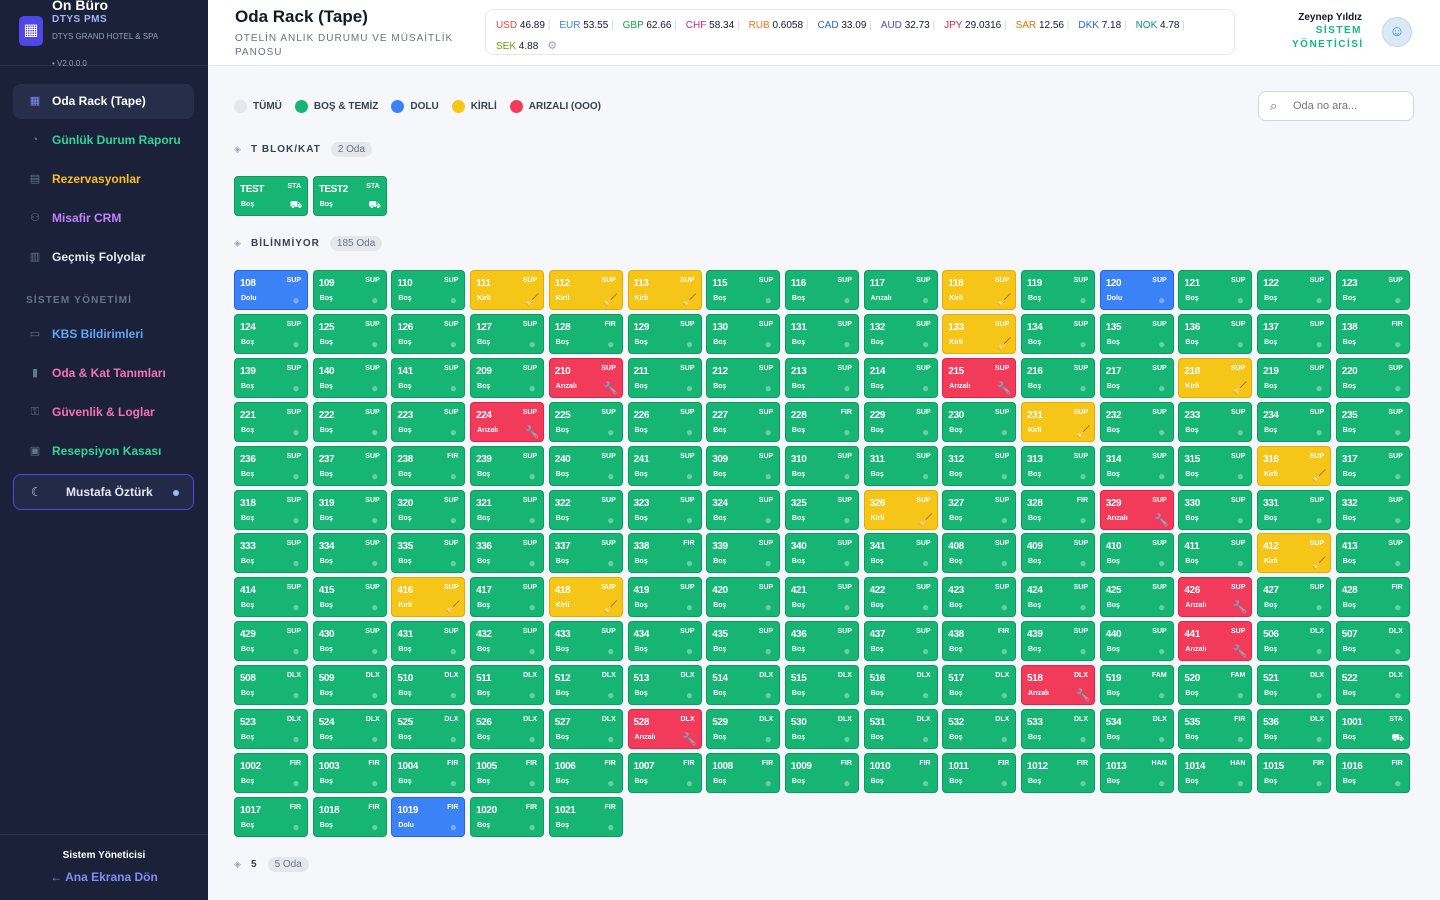  I want to click on room-card: 426 SUP Arızalı 🔧, so click(1215, 597).